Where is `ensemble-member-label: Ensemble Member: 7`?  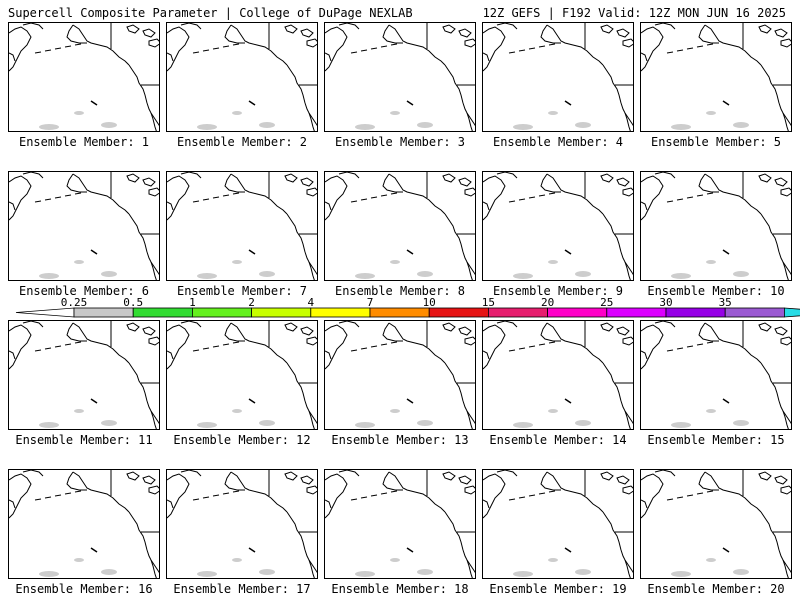 ensemble-member-label: Ensemble Member: 7 is located at coordinates (242, 291).